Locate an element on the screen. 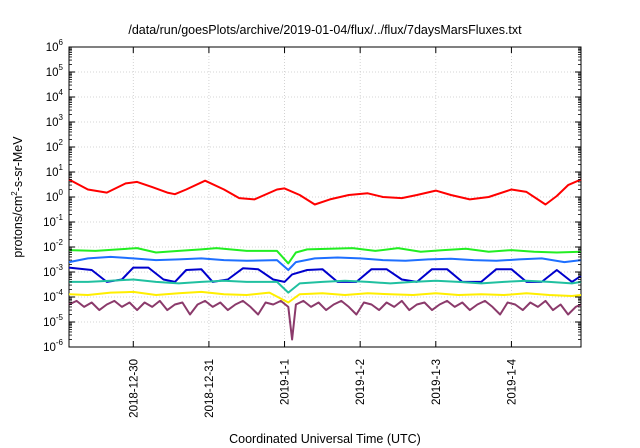 The image size is (640, 448). y-tick-label: 10³ is located at coordinates (55, 121).